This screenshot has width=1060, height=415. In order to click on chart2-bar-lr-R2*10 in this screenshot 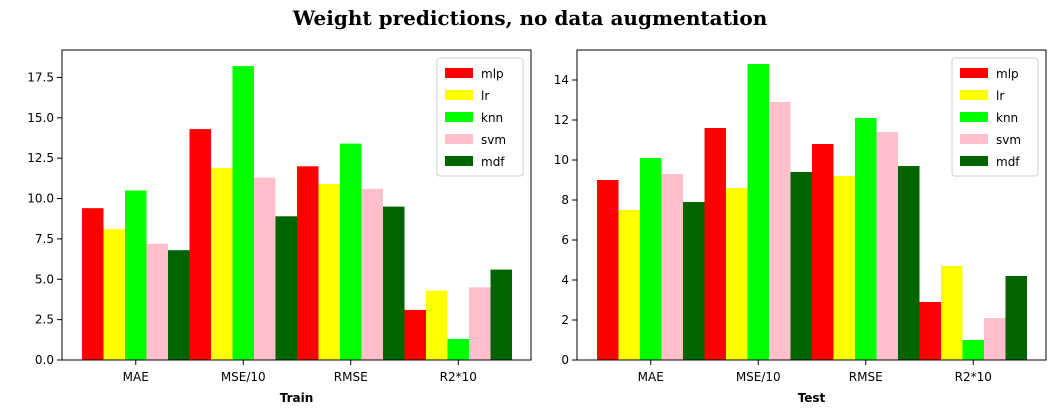, I will do `click(952, 313)`.